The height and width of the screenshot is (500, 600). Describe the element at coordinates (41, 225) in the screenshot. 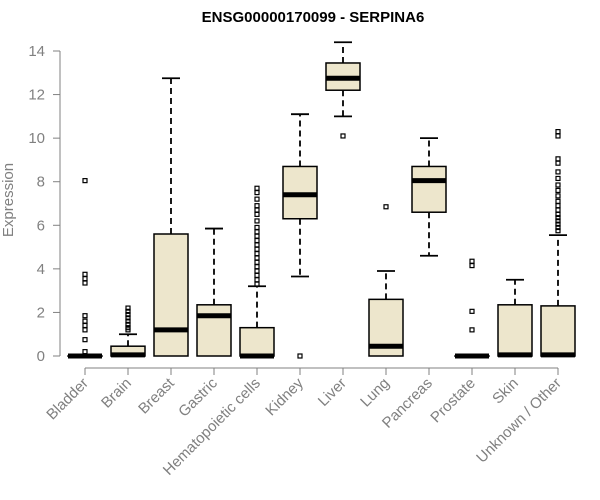

I see `y-tick-label: 6` at that location.